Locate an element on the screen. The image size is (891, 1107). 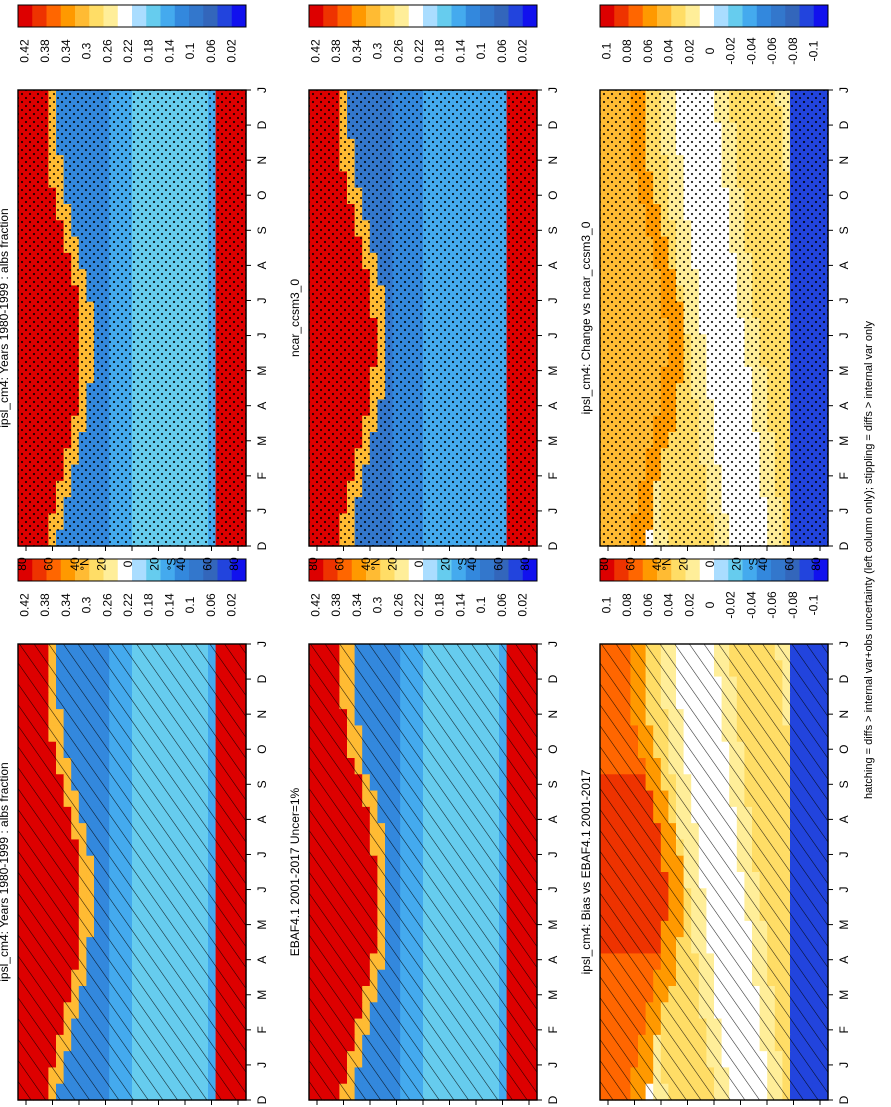
panel-title: ncar_ccsm3_0 is located at coordinates (295, 318).